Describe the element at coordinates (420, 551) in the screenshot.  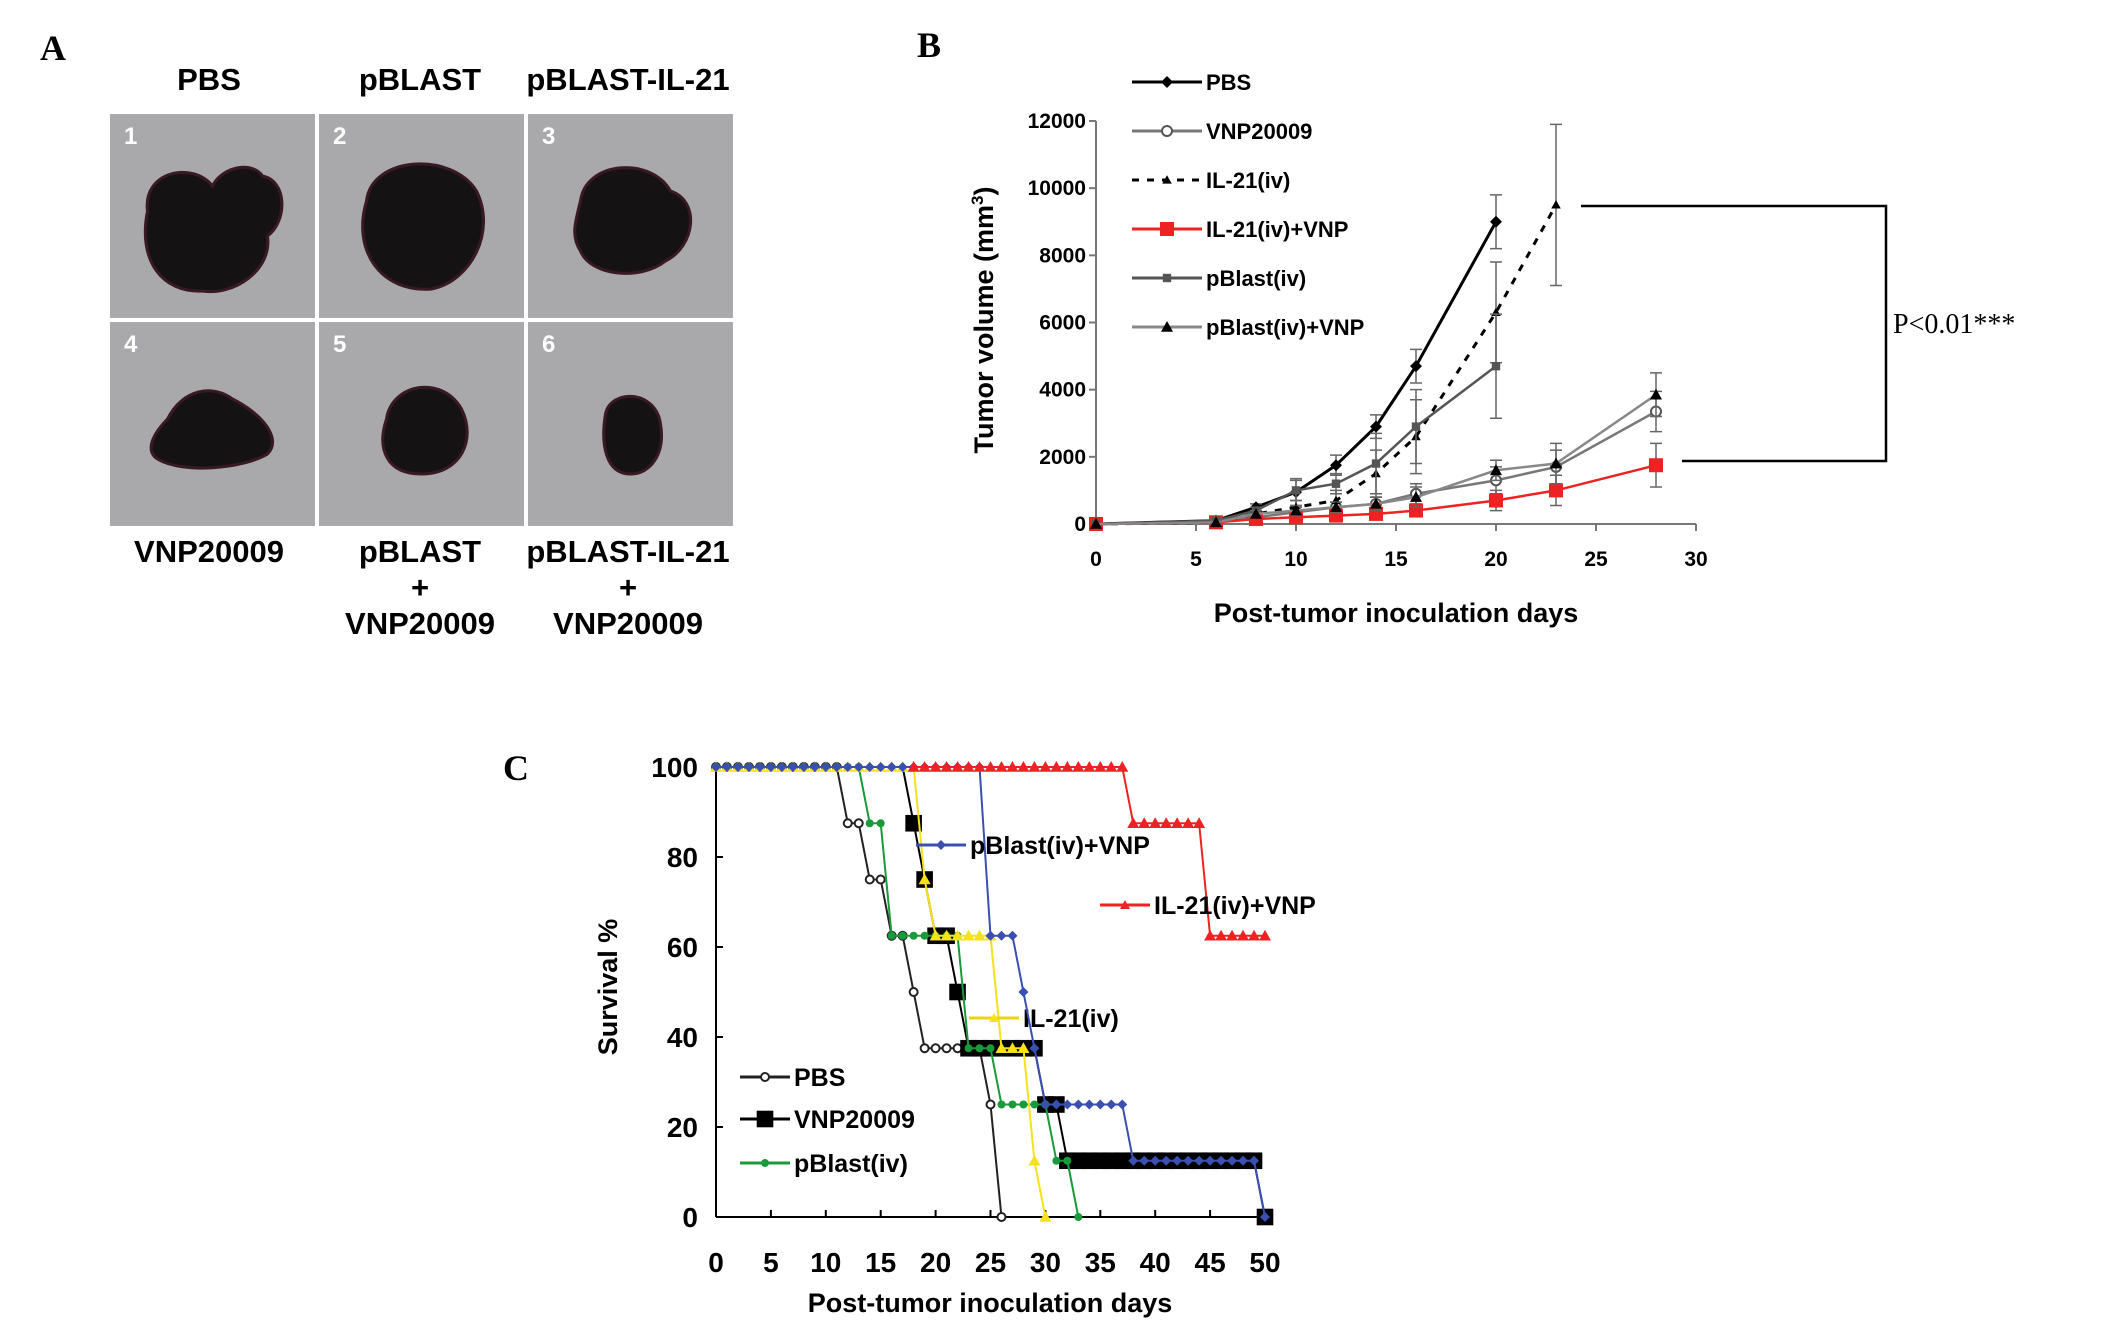
I see `bottom-label-2-line1: pBLAST` at that location.